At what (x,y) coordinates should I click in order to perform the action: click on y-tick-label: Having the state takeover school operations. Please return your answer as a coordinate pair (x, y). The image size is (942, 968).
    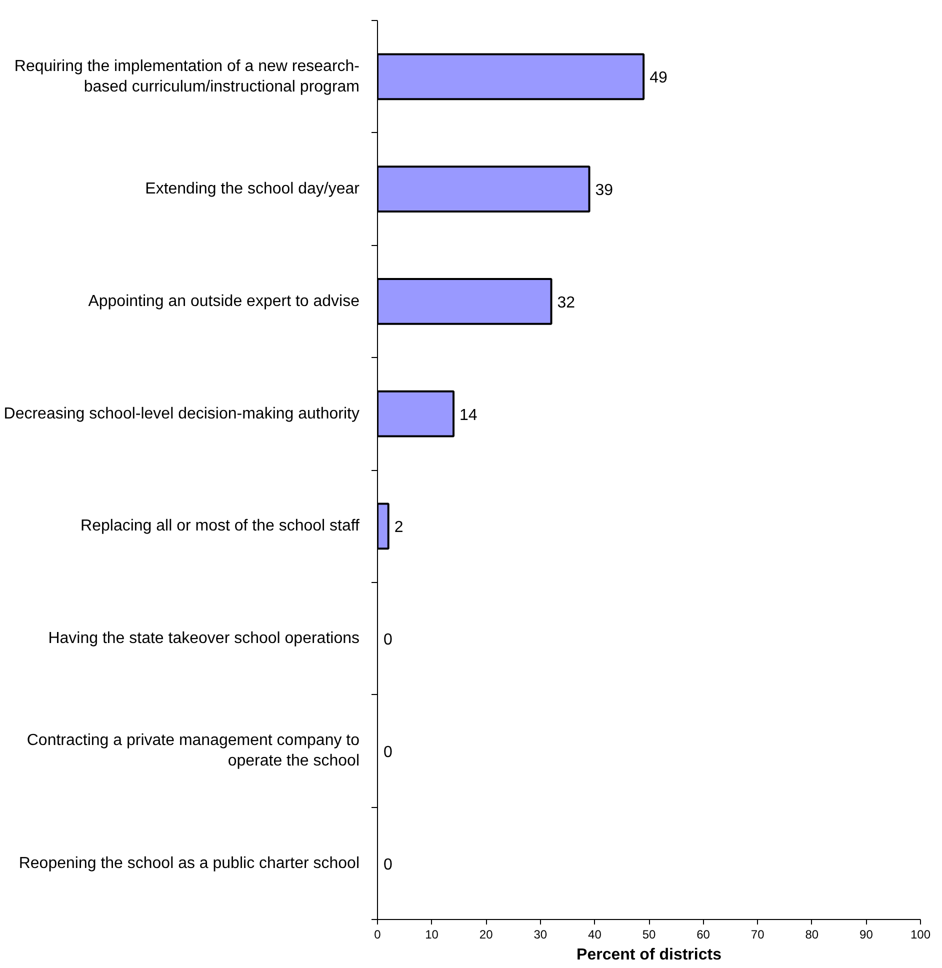
    Looking at the image, I should click on (204, 639).